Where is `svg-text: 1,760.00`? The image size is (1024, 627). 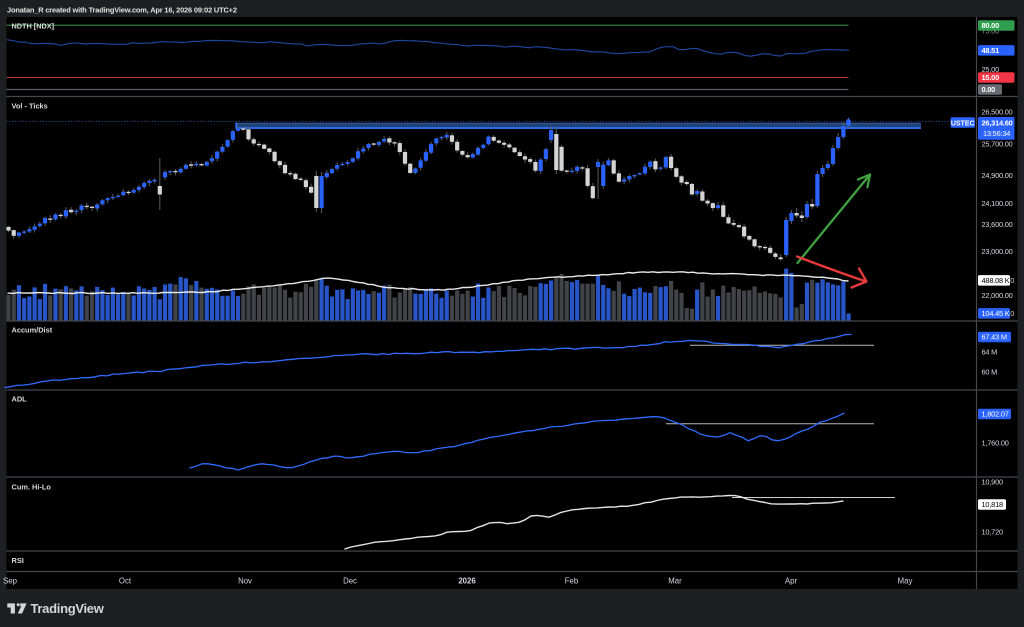
svg-text: 1,760.00 is located at coordinates (995, 443).